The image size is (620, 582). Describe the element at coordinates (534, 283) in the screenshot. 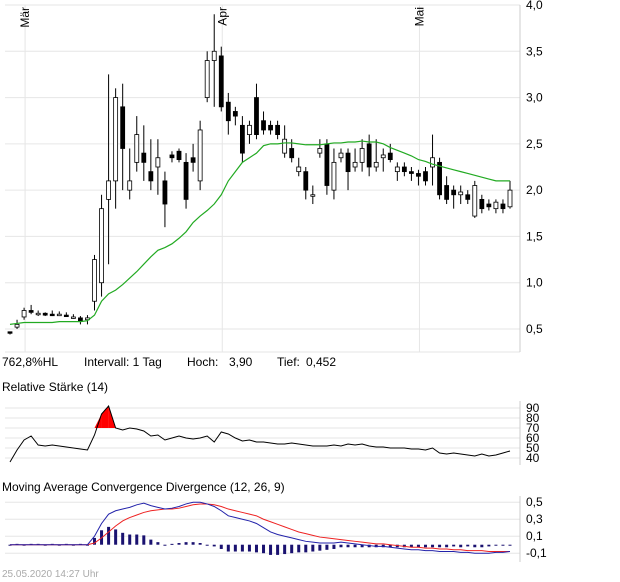

I see `price-tick-label: 1,0` at that location.